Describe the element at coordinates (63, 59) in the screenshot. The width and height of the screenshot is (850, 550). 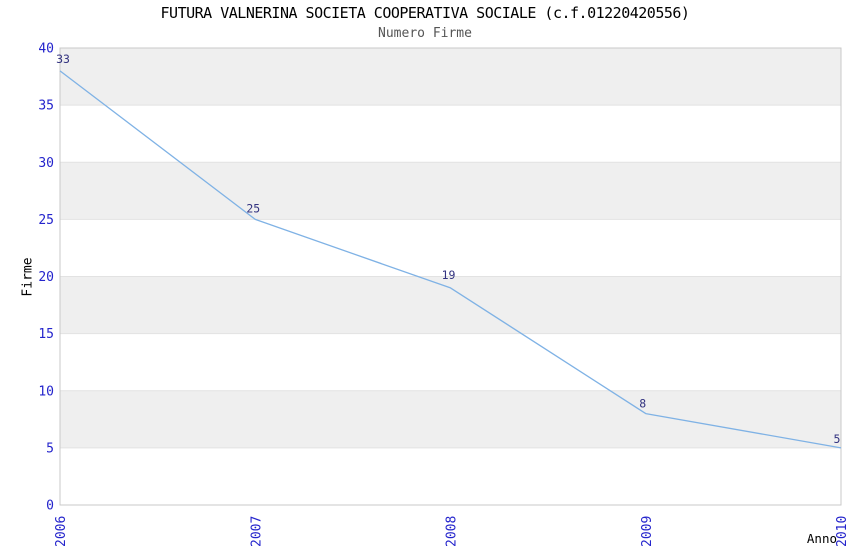
I see `data-point-label: 33` at that location.